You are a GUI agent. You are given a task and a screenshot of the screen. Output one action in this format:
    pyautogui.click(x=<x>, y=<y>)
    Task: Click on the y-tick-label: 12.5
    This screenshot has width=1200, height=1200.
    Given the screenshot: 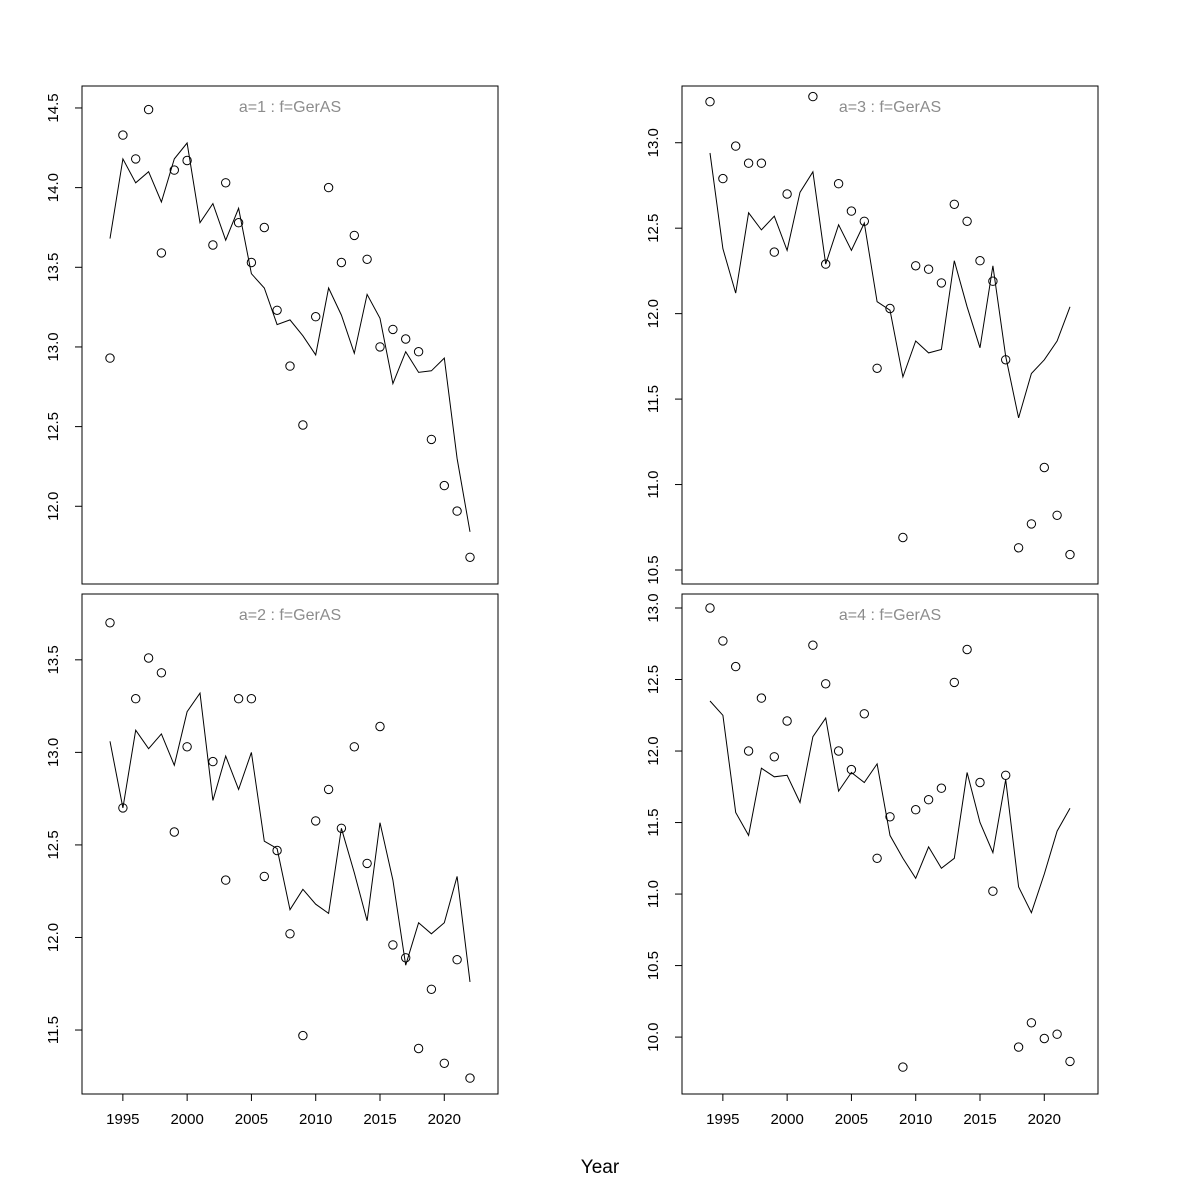 What is the action you would take?
    pyautogui.click(x=653, y=228)
    